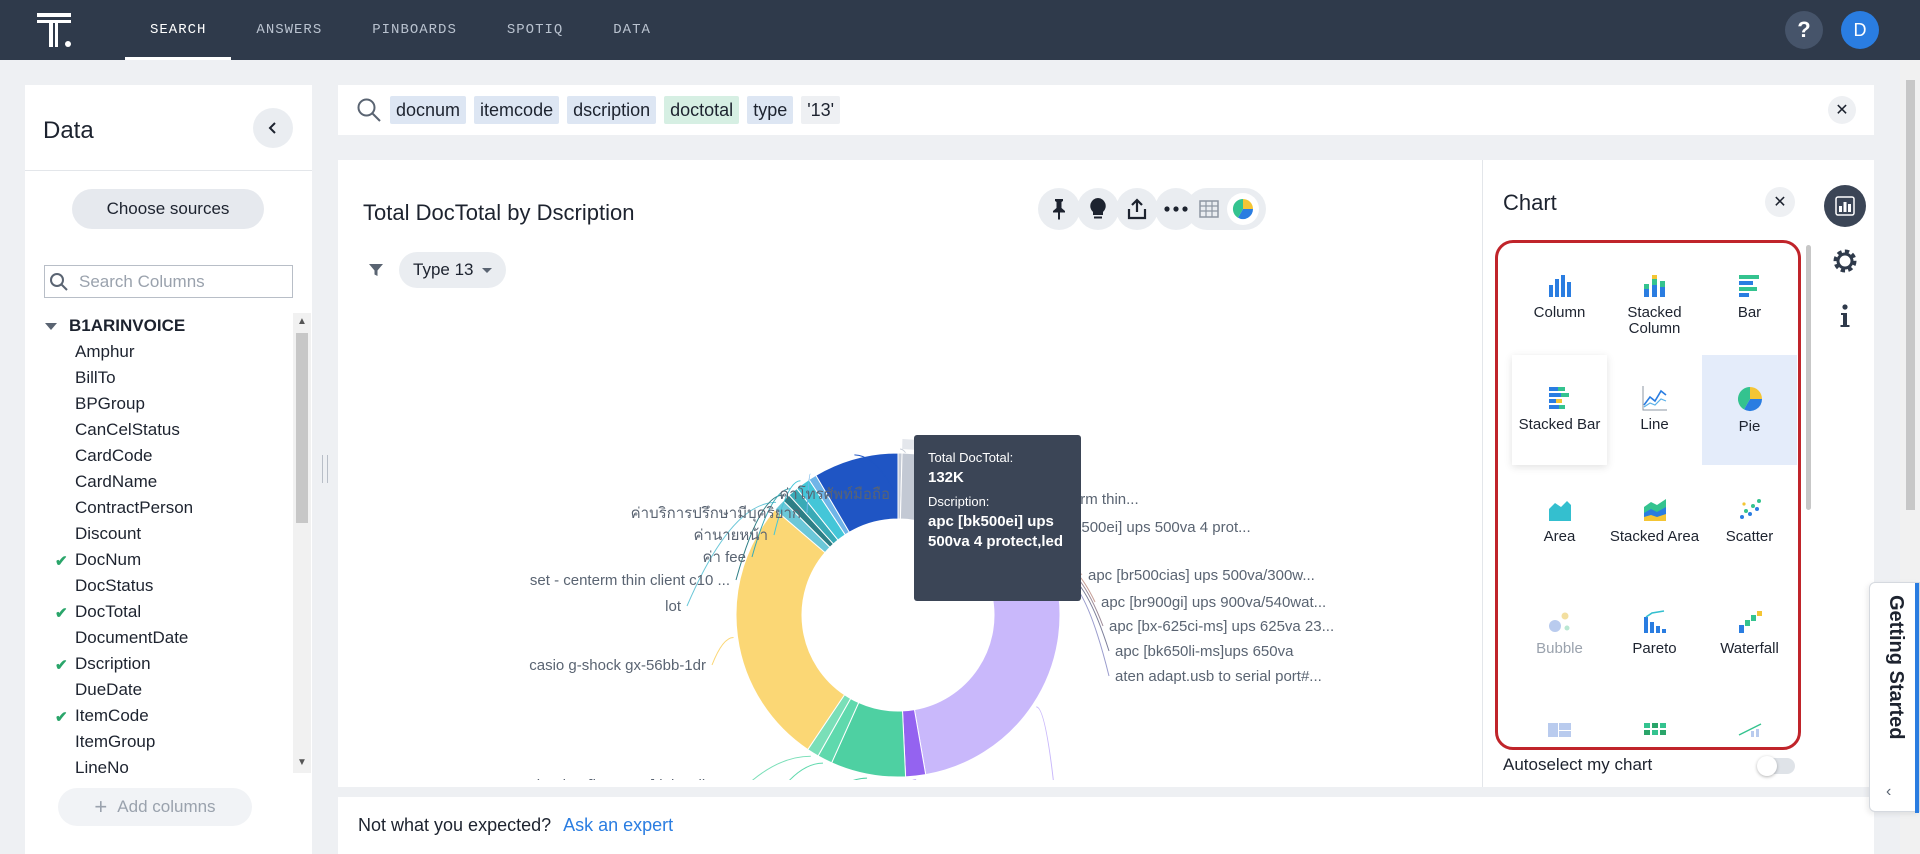 The image size is (1920, 854). I want to click on chart-grid-scrollbar, so click(1808, 377).